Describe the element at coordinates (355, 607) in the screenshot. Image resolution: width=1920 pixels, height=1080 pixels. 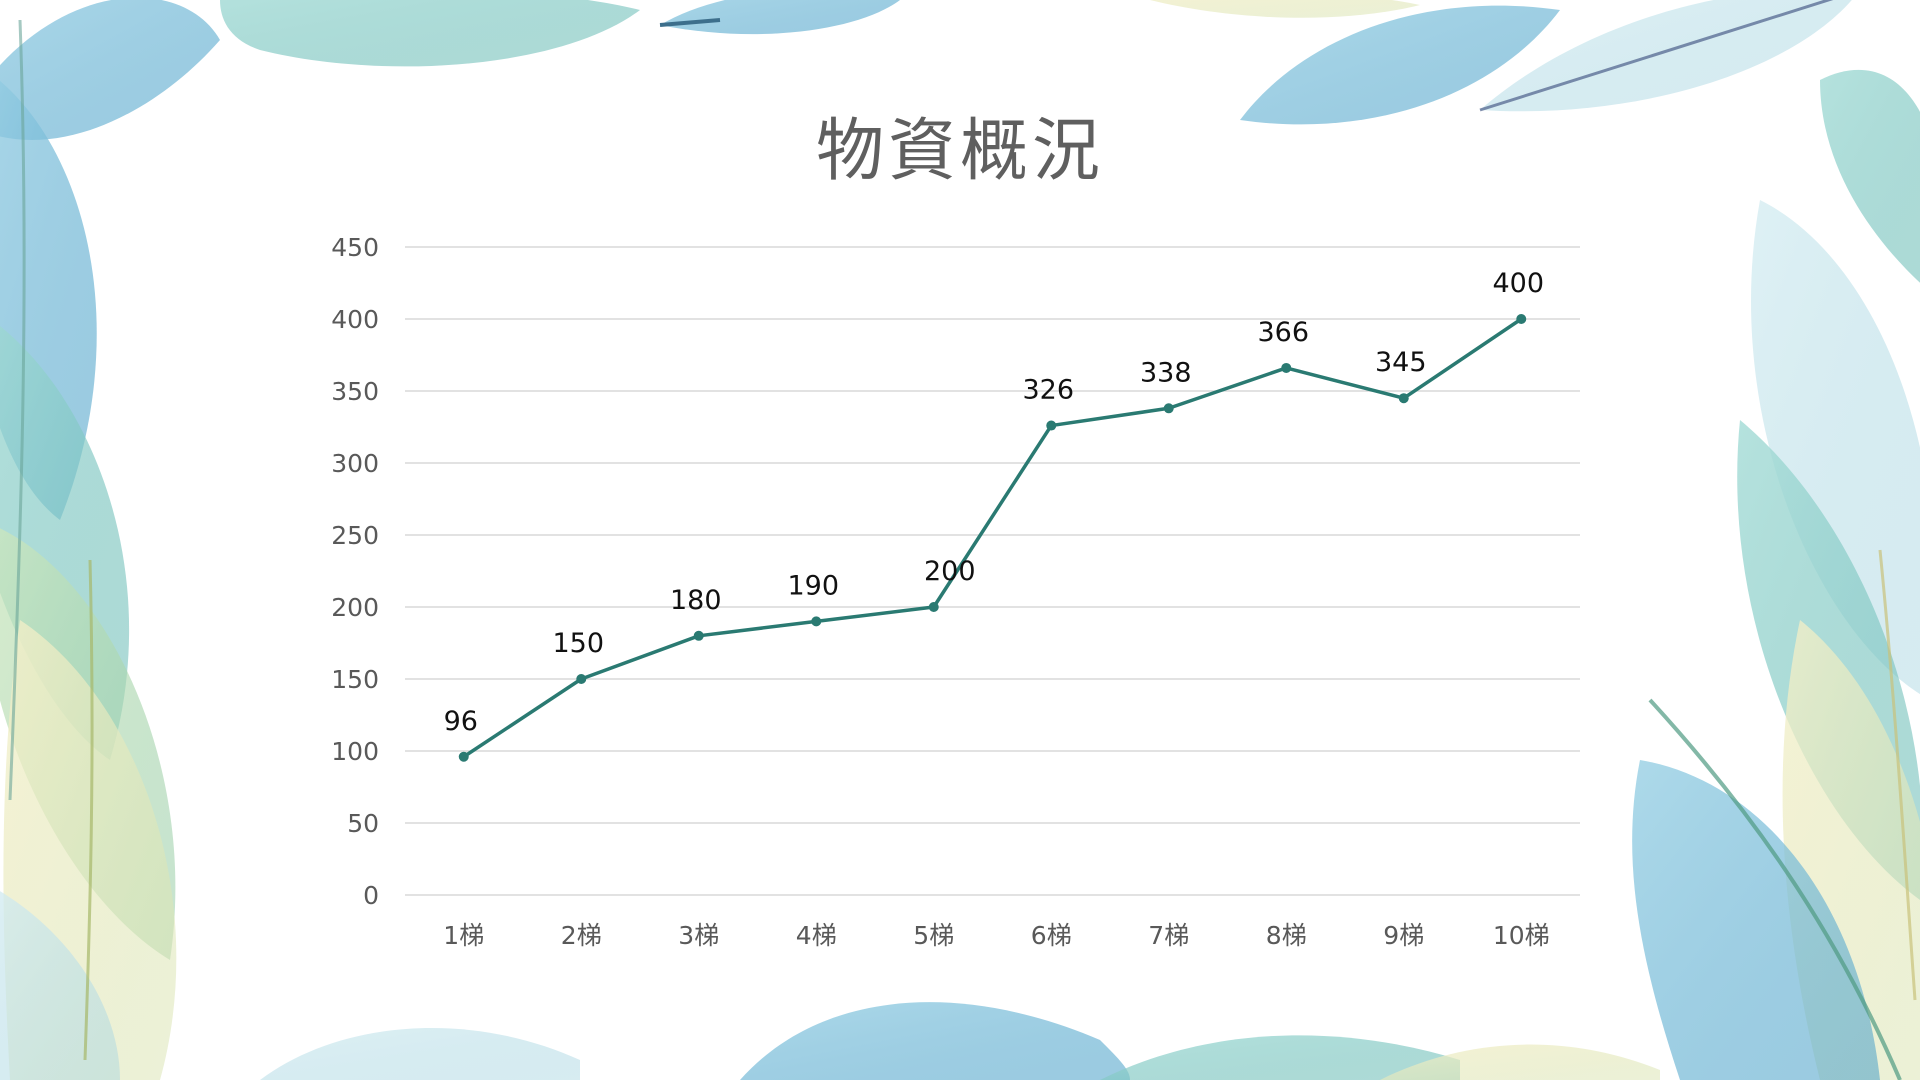
I see `y-tick-label: 200` at that location.